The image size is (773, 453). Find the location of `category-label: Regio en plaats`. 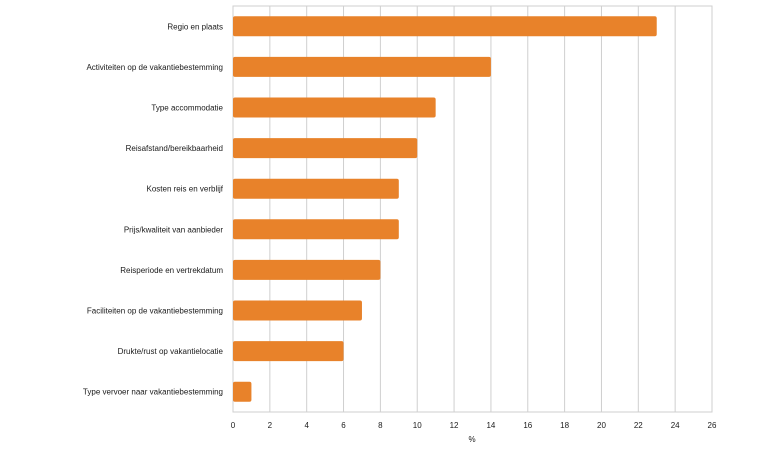

category-label: Regio en plaats is located at coordinates (195, 26).